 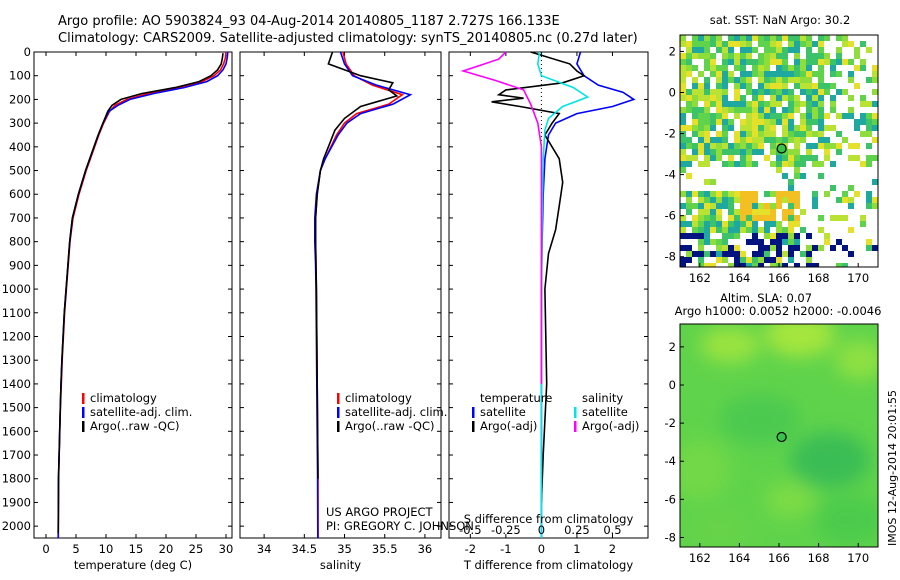 What do you see at coordinates (390, 426) in the screenshot?
I see `legend-label: Argo(..raw -QC)` at bounding box center [390, 426].